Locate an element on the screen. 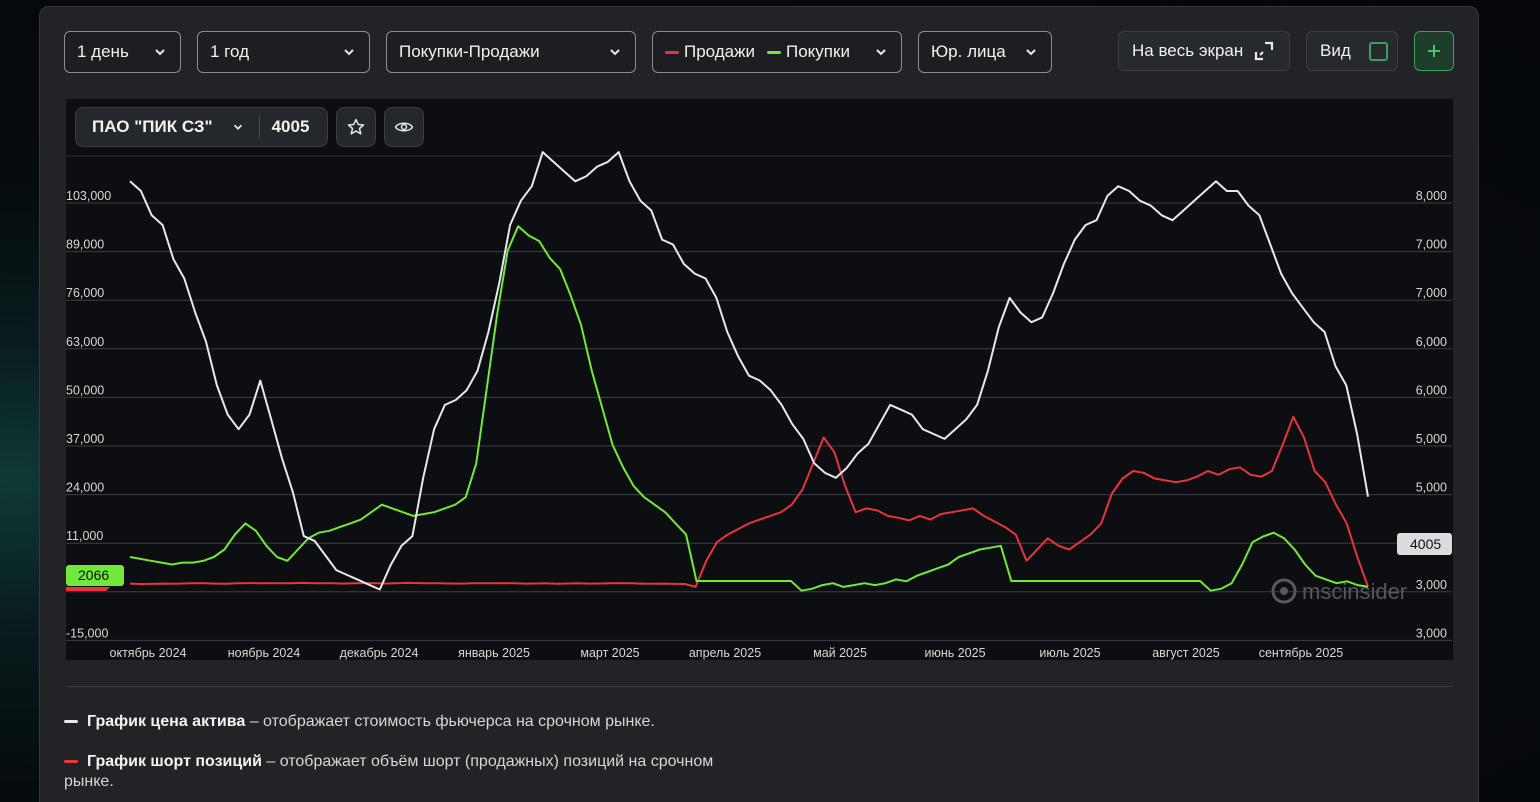 The height and width of the screenshot is (802, 1540). sell-legend-label: Продажи is located at coordinates (719, 51).